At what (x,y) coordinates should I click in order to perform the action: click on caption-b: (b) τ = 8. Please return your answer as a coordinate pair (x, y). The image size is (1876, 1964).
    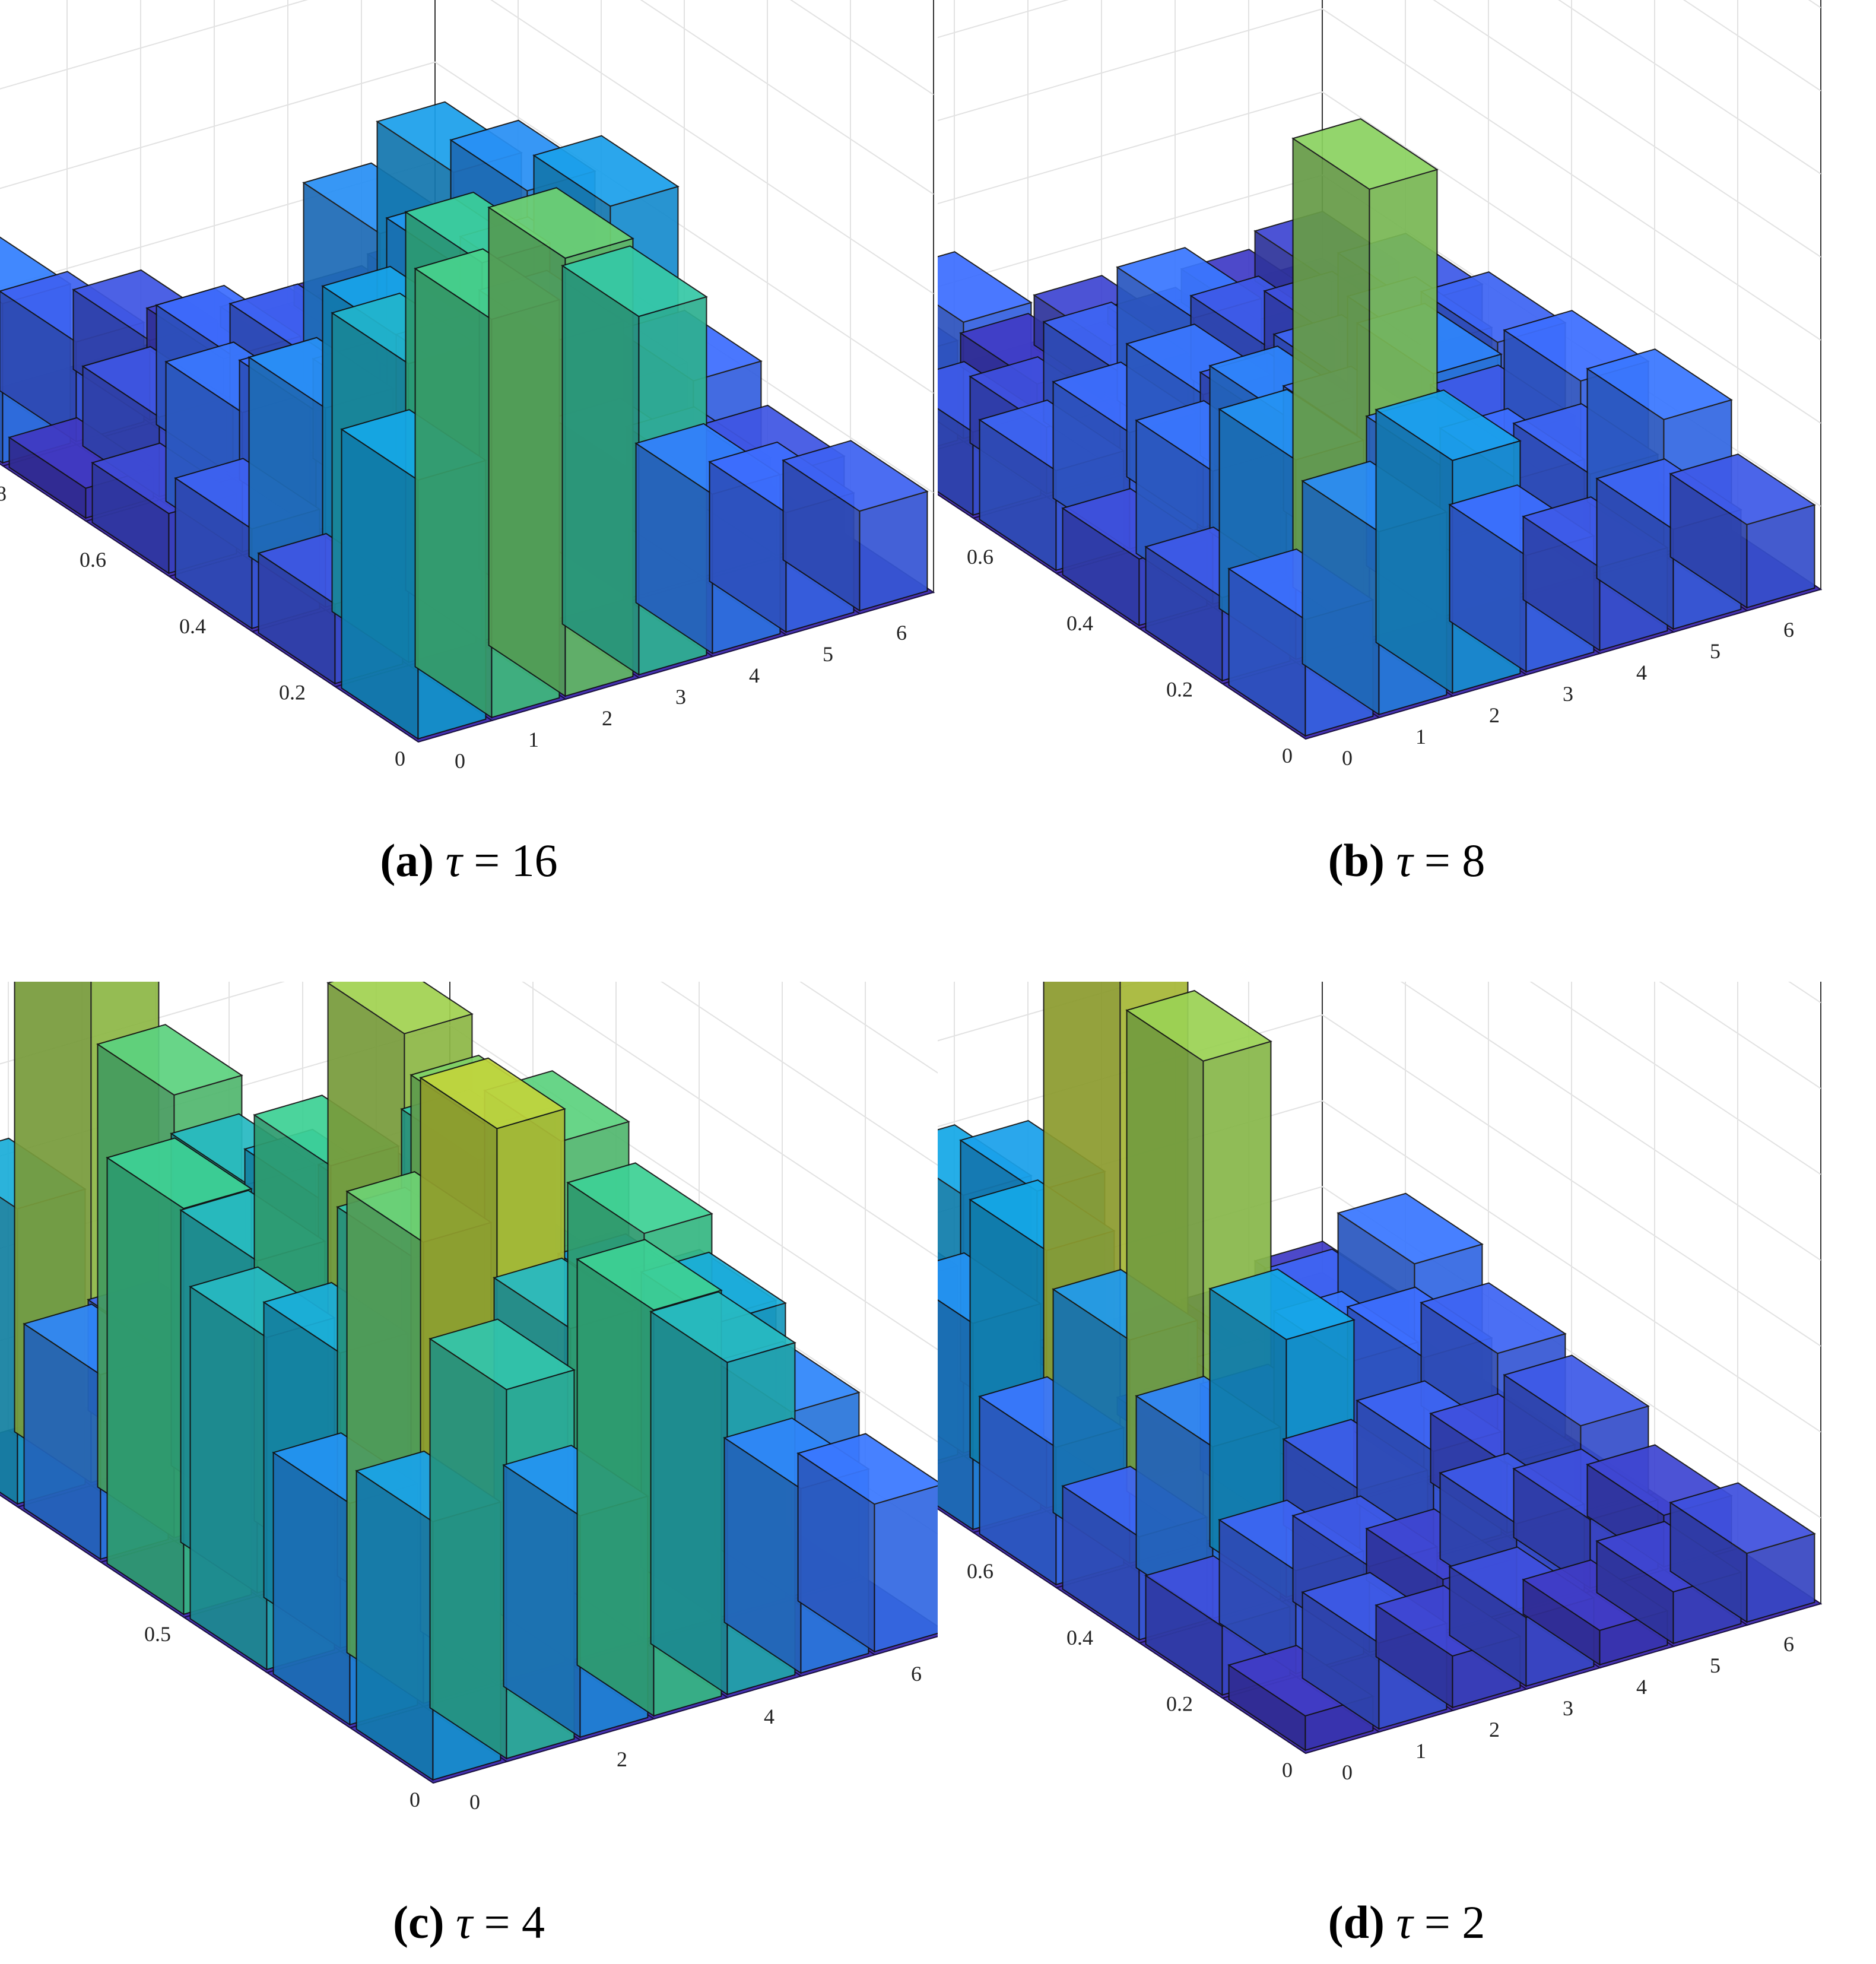
    Looking at the image, I should click on (1406, 861).